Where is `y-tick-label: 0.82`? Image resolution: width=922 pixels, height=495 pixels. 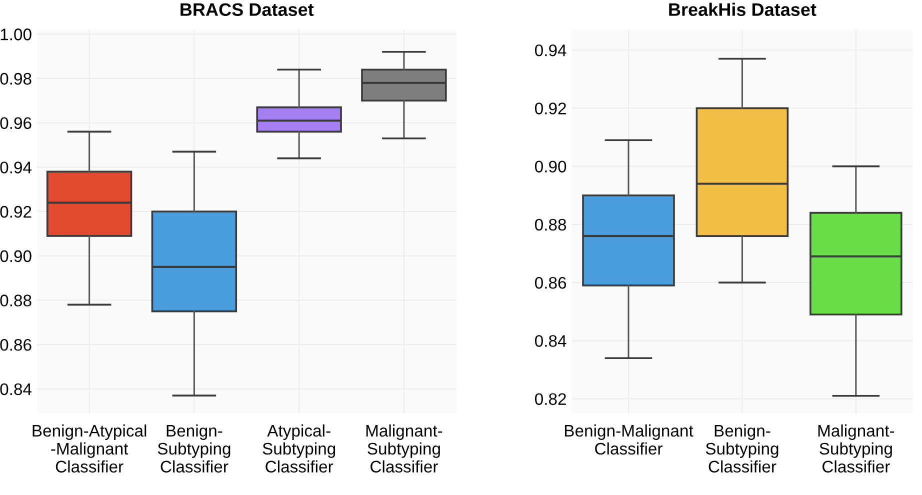
y-tick-label: 0.82 is located at coordinates (550, 399).